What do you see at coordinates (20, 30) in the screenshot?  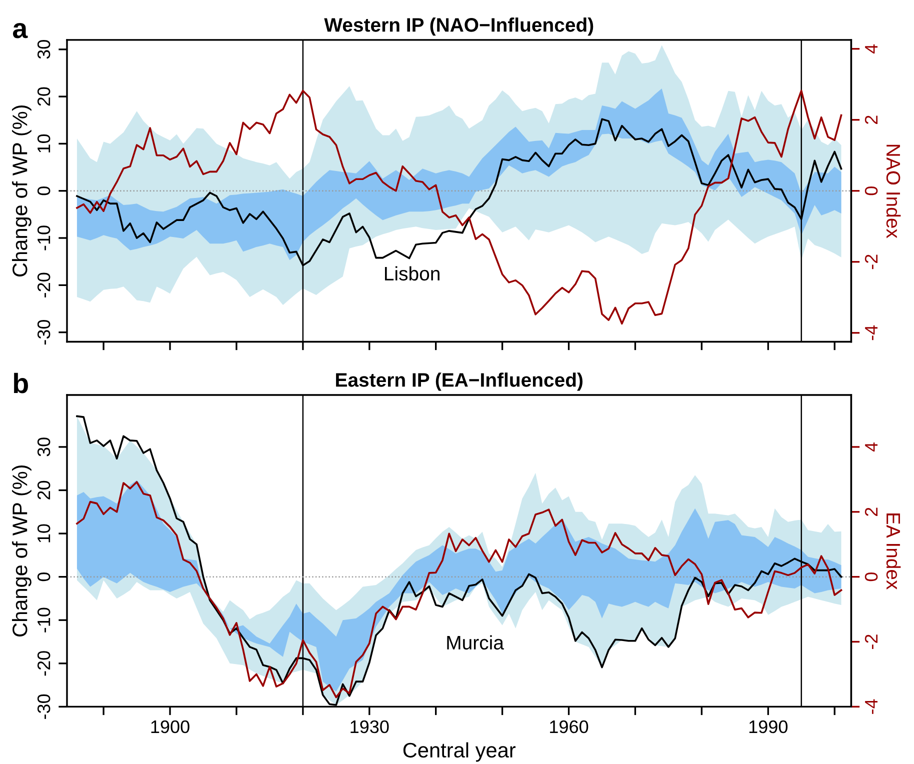 I see `text: a` at bounding box center [20, 30].